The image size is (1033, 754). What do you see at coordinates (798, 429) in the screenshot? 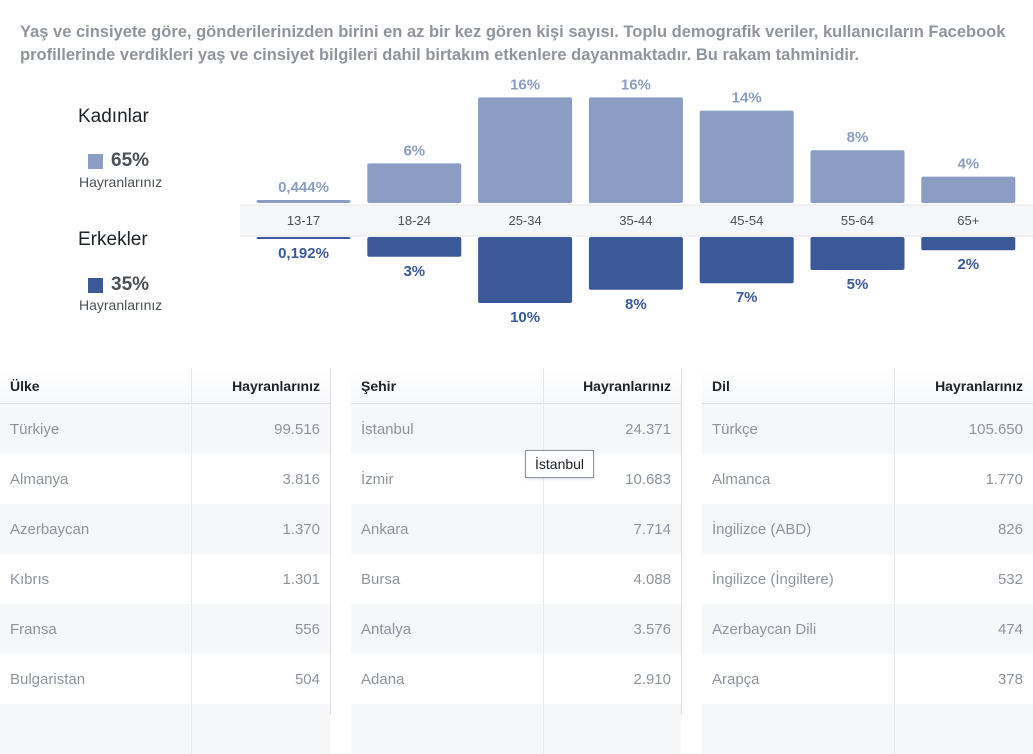
I see `language-name-cell: Türkçe` at bounding box center [798, 429].